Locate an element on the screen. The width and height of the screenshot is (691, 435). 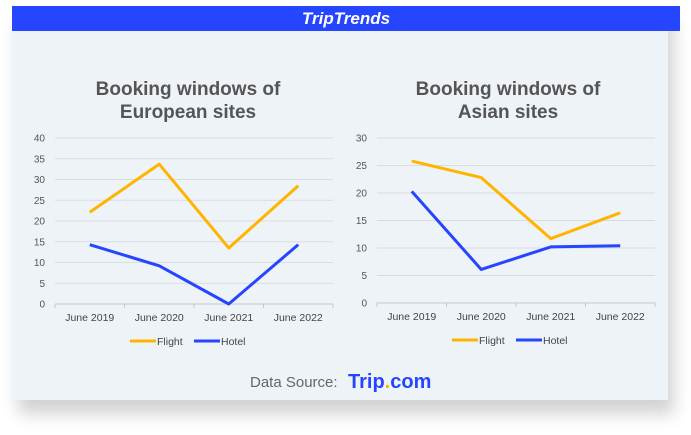
y-tick-label: 40 is located at coordinates (40, 139).